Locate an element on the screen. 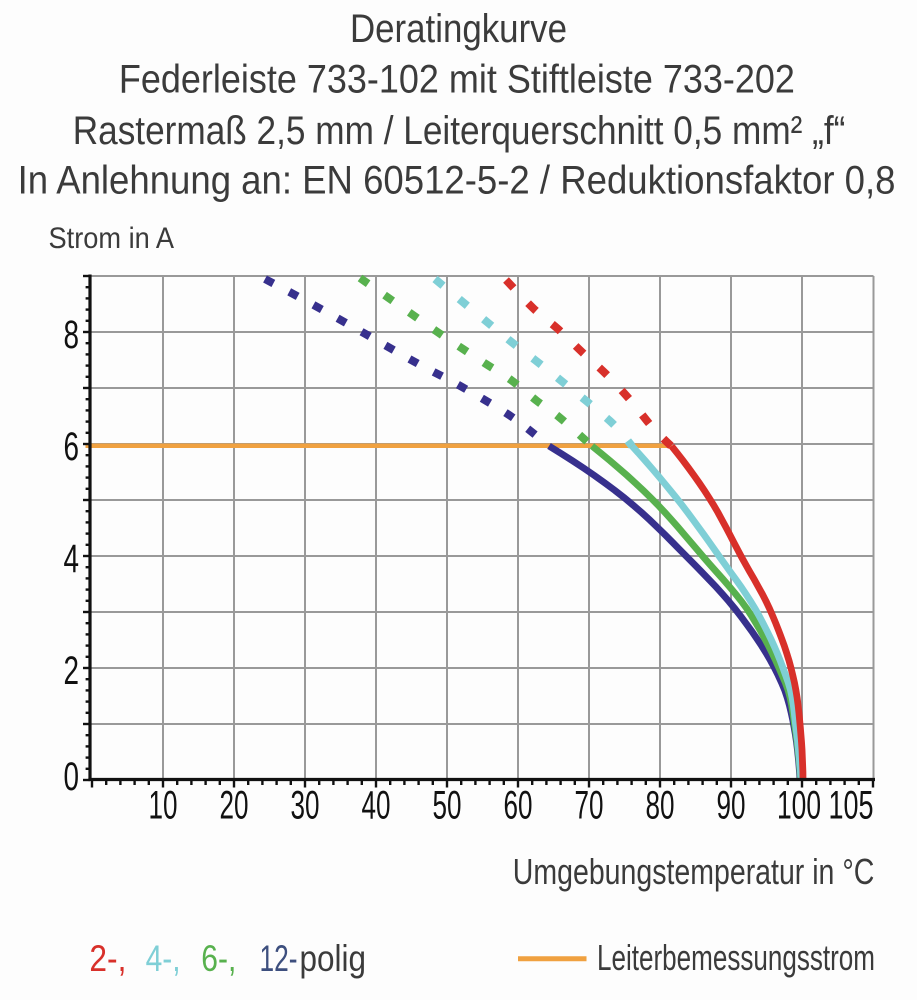 This screenshot has height=1000, width=917. svg-text: Strom in A is located at coordinates (112, 238).